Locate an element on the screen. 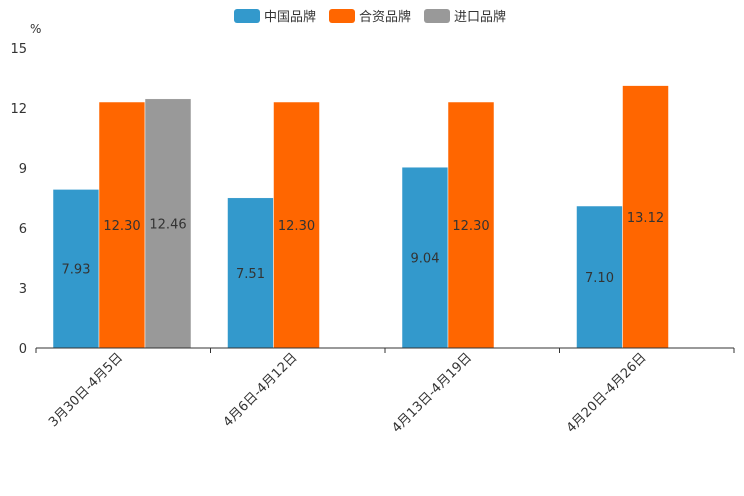 This screenshot has width=744, height=496. bar-value-label: 7.51 is located at coordinates (250, 274).